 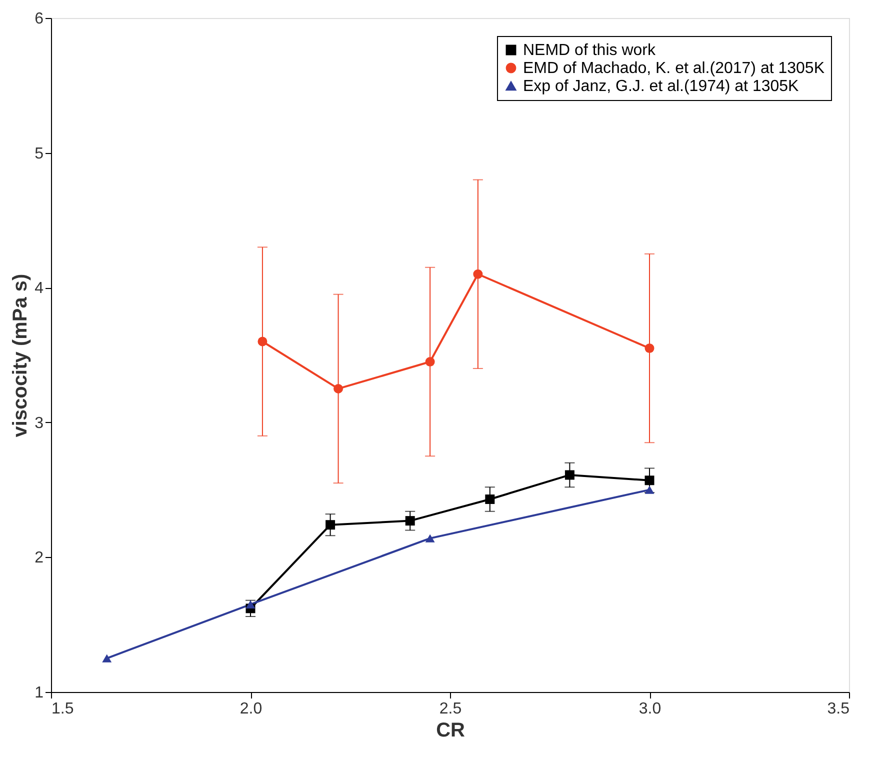 I want to click on x-axis-title: CR, so click(x=451, y=731).